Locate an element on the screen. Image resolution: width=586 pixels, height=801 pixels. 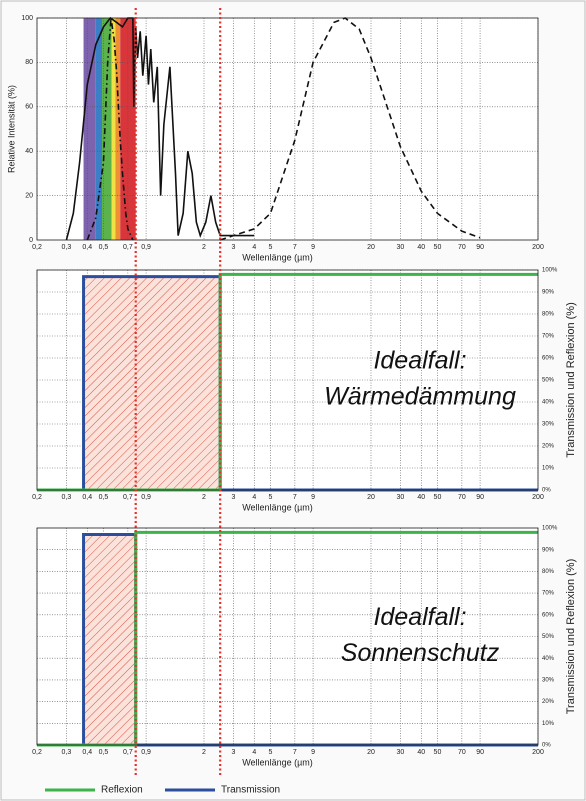
y-tick-label: 40 is located at coordinates (29, 151).